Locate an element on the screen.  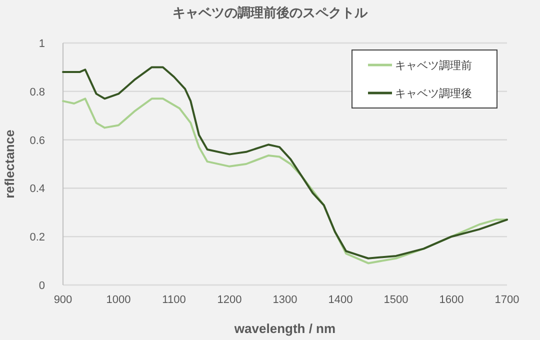
y-tick-label: 0.6 is located at coordinates (37, 140).